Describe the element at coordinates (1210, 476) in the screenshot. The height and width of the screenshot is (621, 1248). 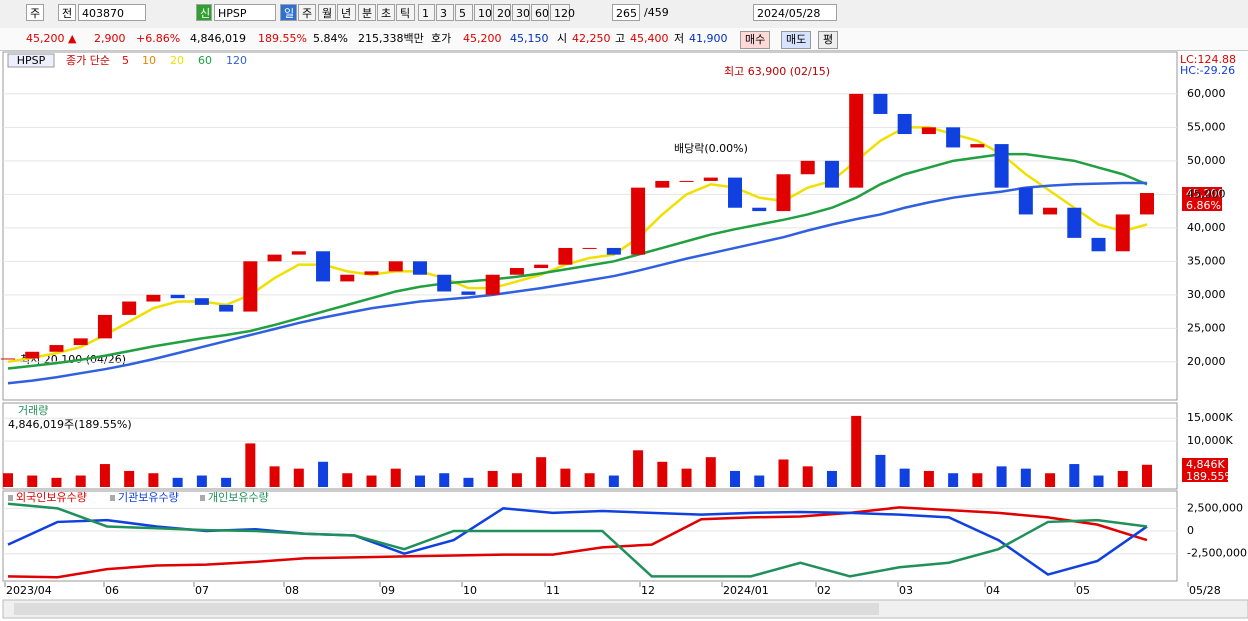
I see `volume-last-pct: 189.55%` at that location.